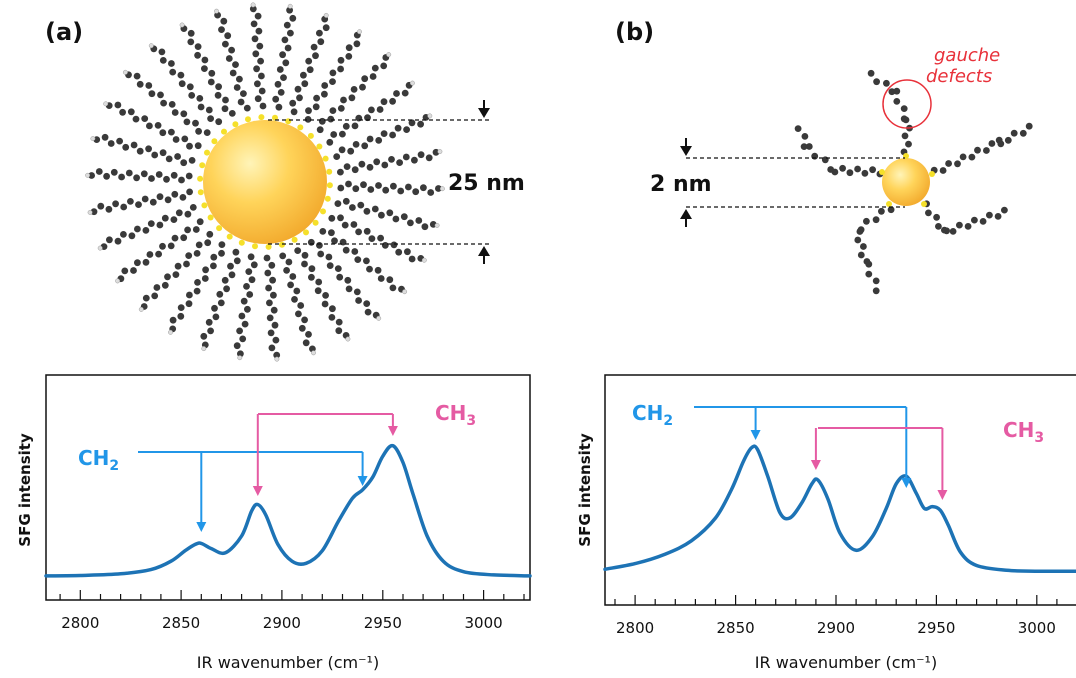 This screenshot has width=1076, height=678. I want to click on x-tick-label: 2800, so click(635, 628).